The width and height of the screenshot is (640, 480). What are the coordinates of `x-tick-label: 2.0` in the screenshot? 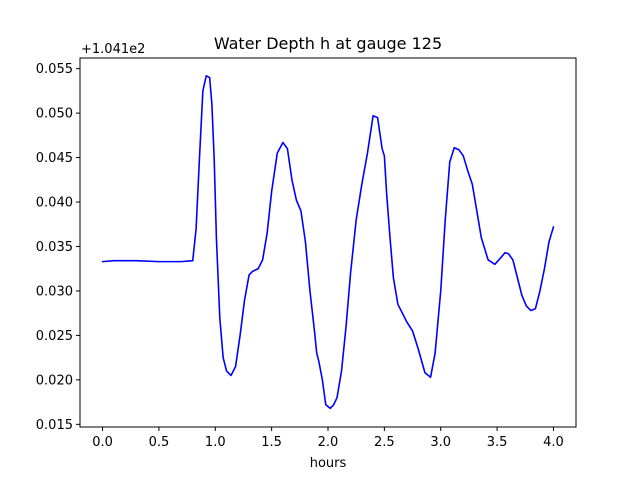 It's located at (328, 442).